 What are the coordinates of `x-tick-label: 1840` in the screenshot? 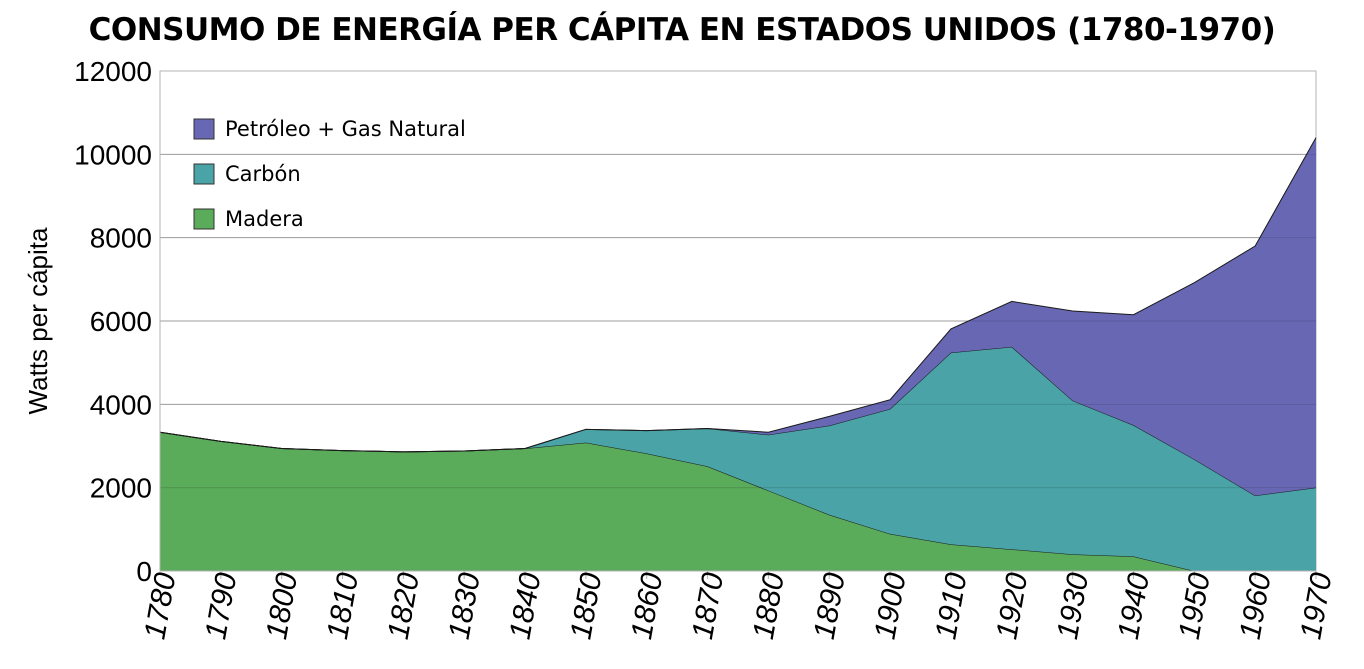 It's located at (526, 606).